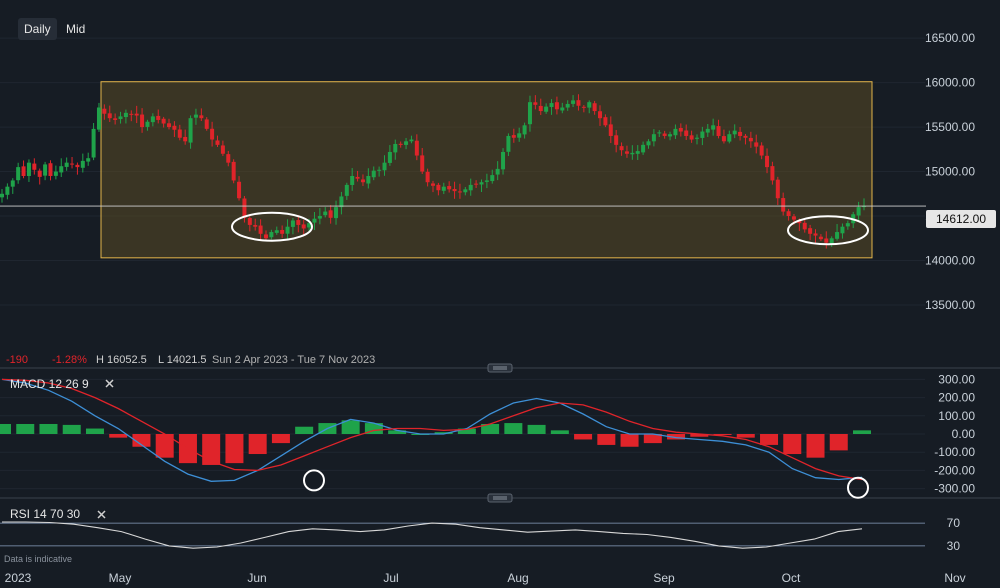 This screenshot has height=588, width=1000. What do you see at coordinates (69, 360) in the screenshot?
I see `summary-change-pct: -1.28%` at bounding box center [69, 360].